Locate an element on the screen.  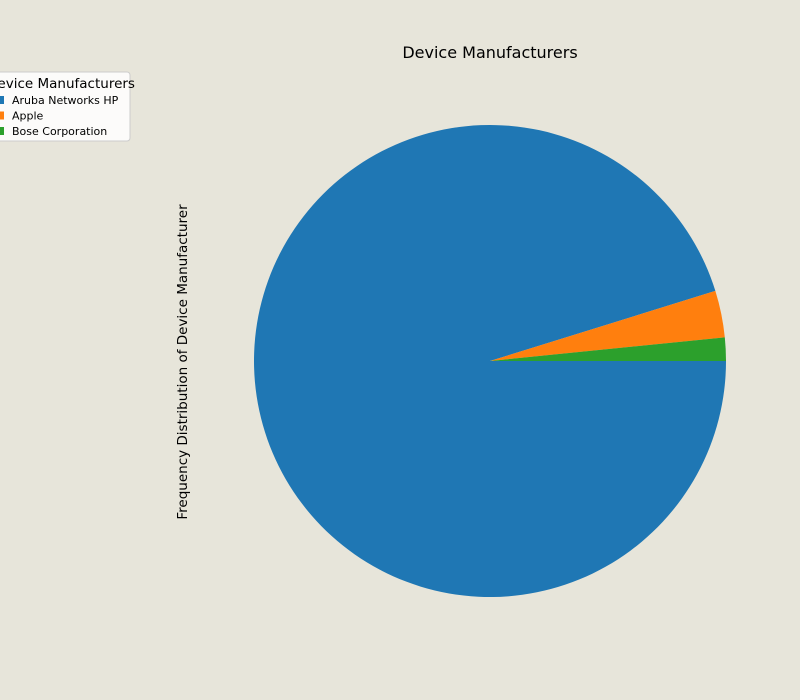
legend-swatch-aruba-networks-hp is located at coordinates (2, 100).